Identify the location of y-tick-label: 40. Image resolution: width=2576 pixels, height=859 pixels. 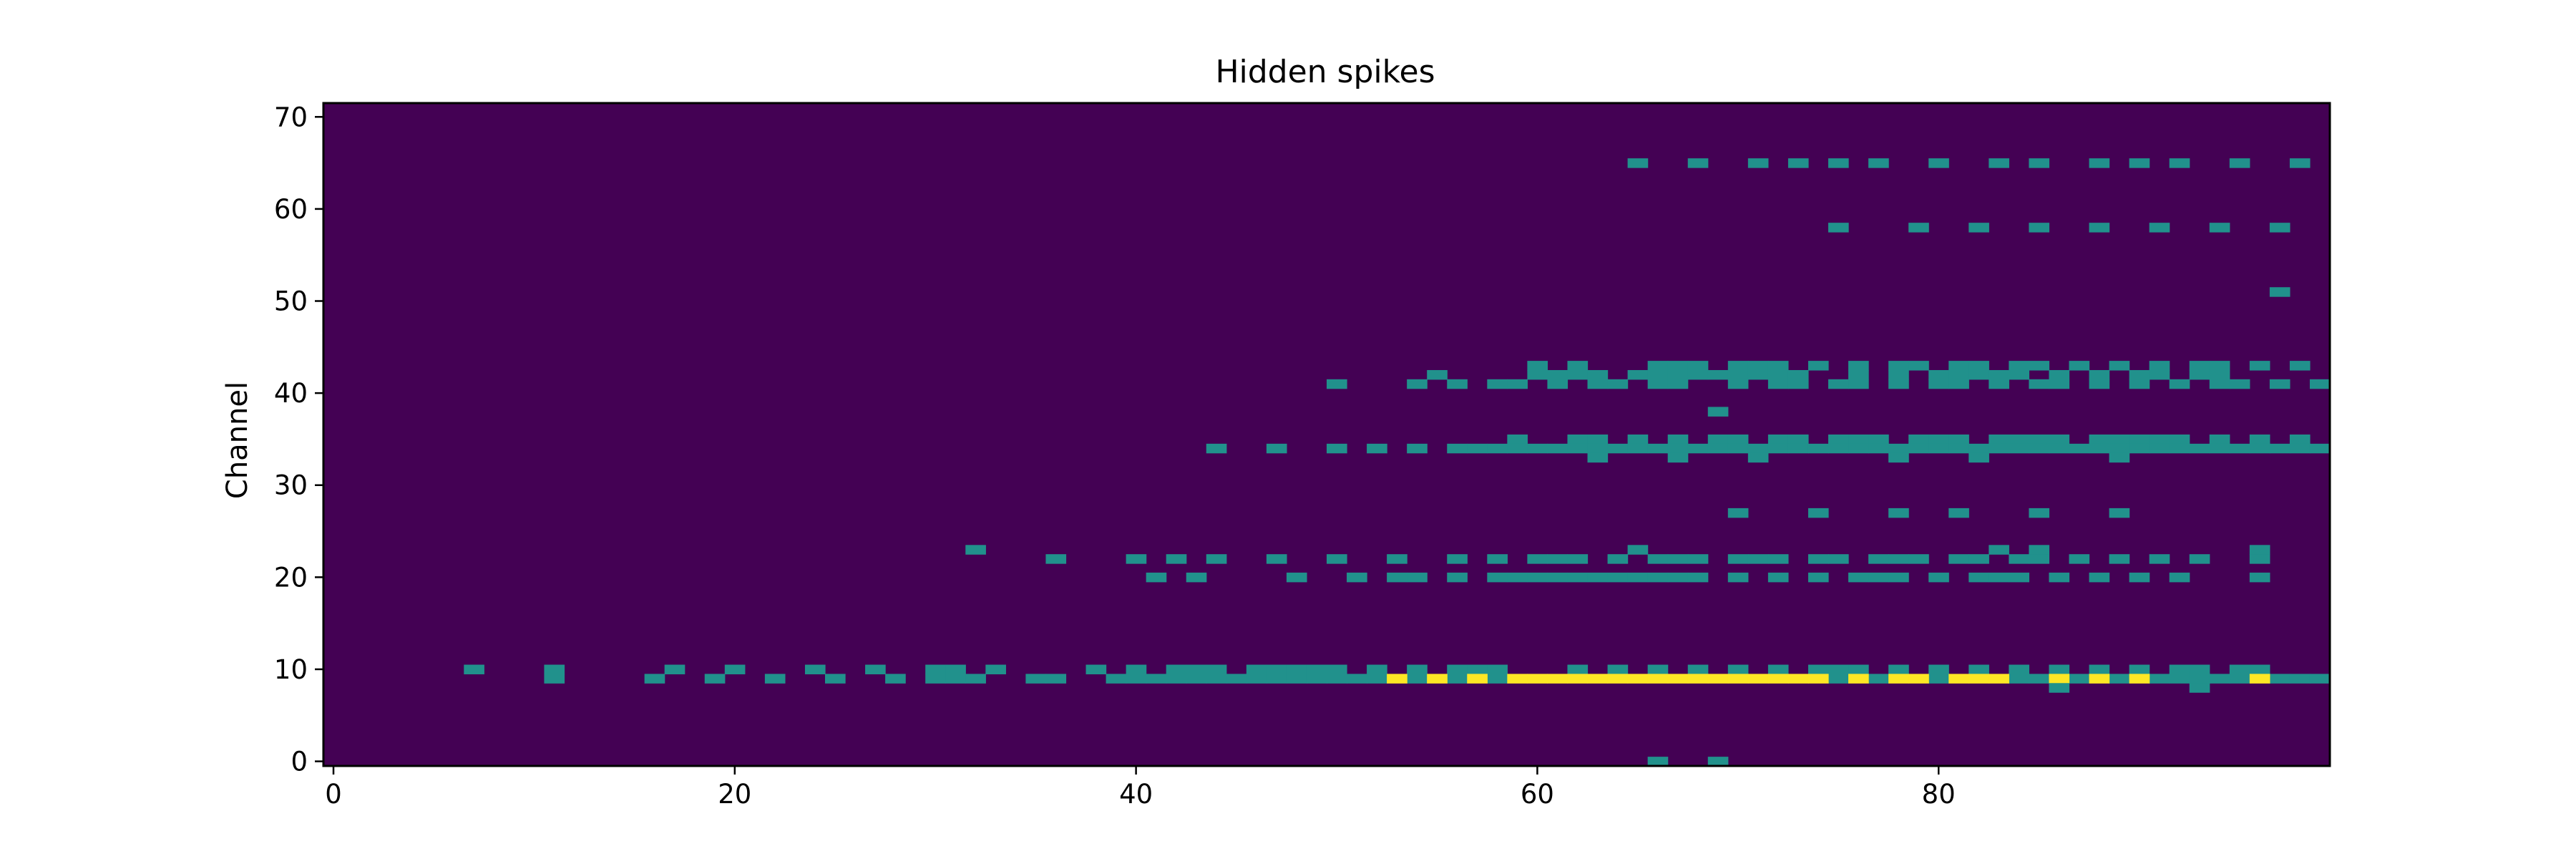
(291, 393).